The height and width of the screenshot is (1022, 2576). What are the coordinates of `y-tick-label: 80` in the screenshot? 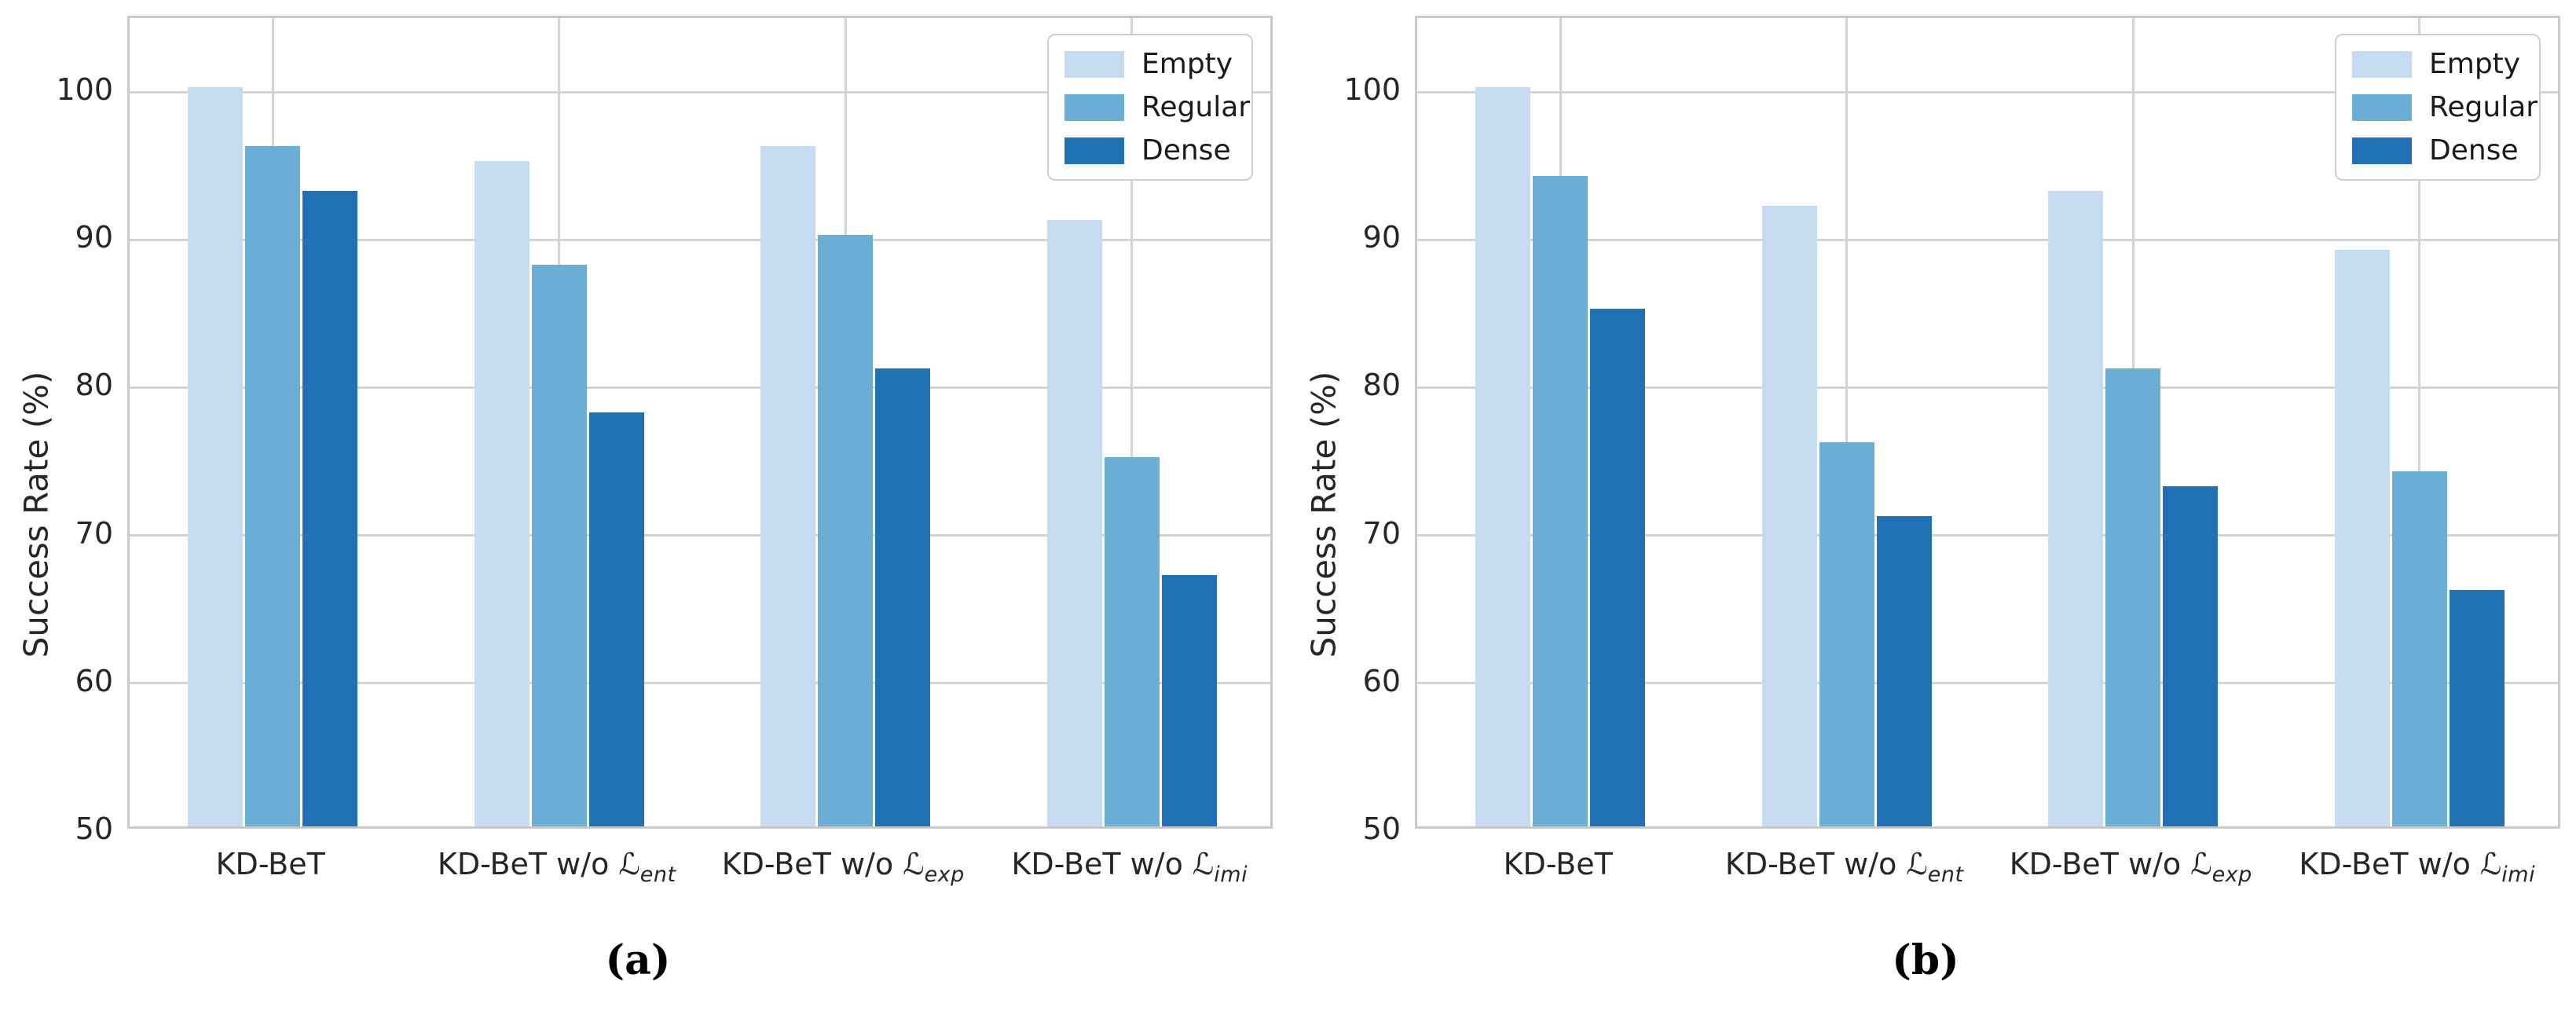 It's located at (94, 385).